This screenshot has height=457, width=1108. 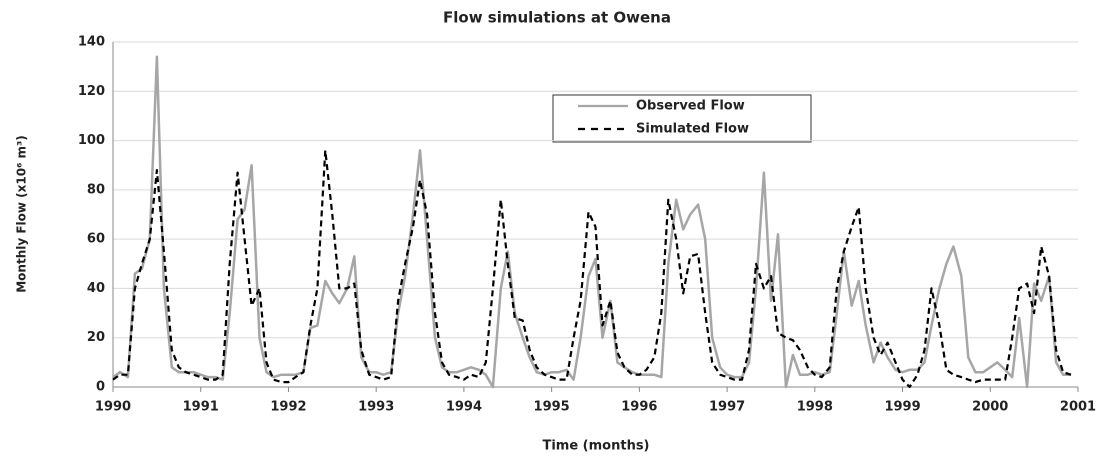 What do you see at coordinates (96, 239) in the screenshot?
I see `y-tick-label: 60` at bounding box center [96, 239].